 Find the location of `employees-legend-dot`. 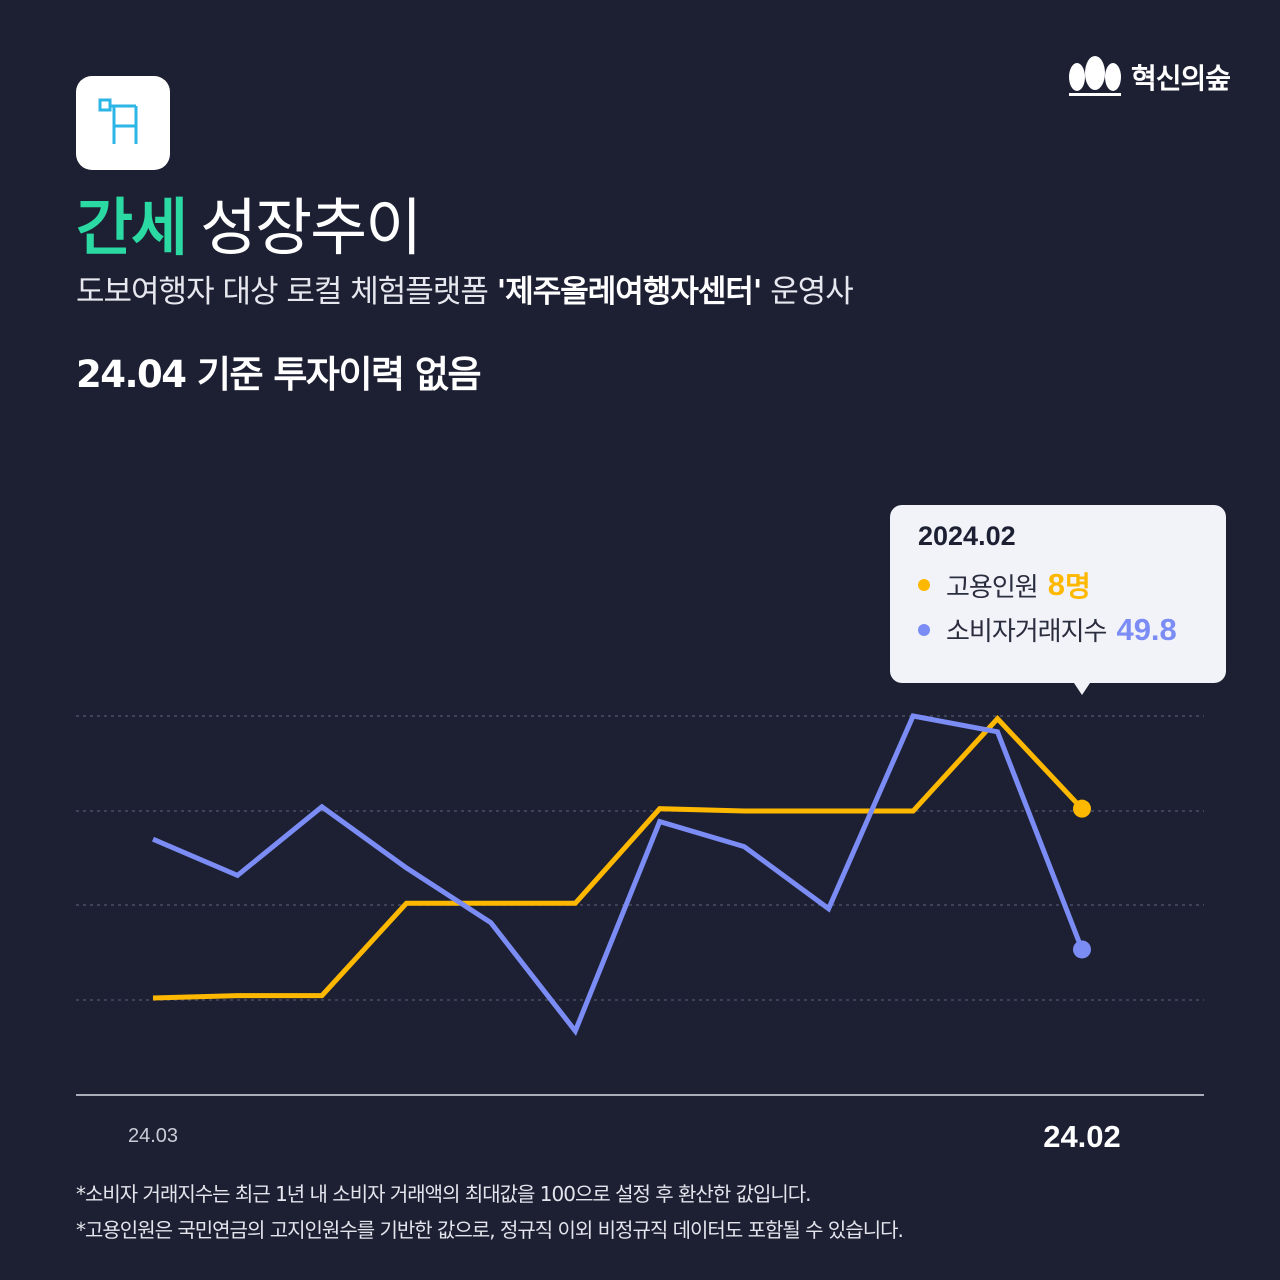

employees-legend-dot is located at coordinates (924, 585).